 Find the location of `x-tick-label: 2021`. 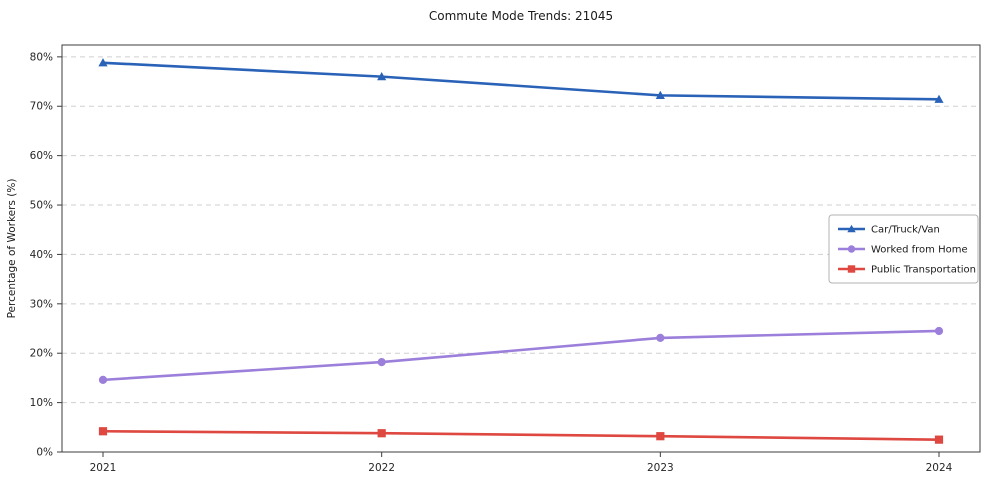

x-tick-label: 2021 is located at coordinates (103, 468).